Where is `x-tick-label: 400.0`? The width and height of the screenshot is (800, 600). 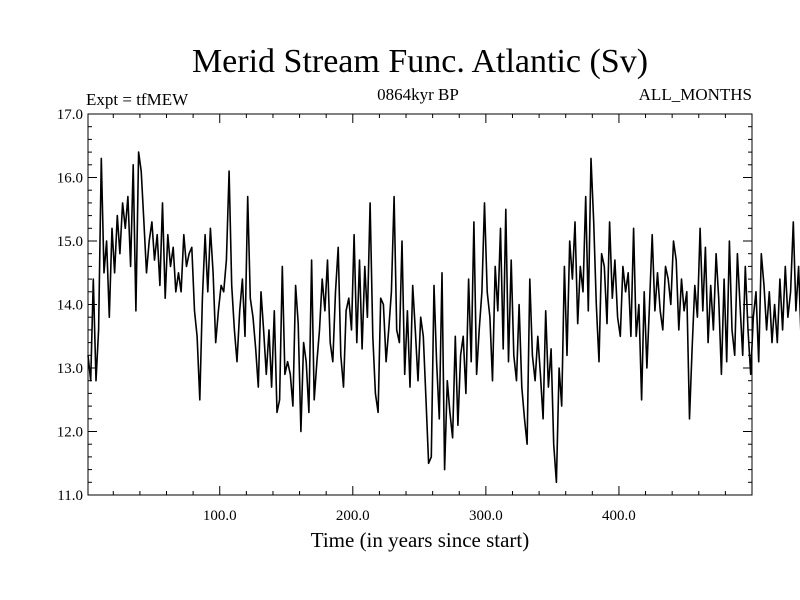 x-tick-label: 400.0 is located at coordinates (619, 516).